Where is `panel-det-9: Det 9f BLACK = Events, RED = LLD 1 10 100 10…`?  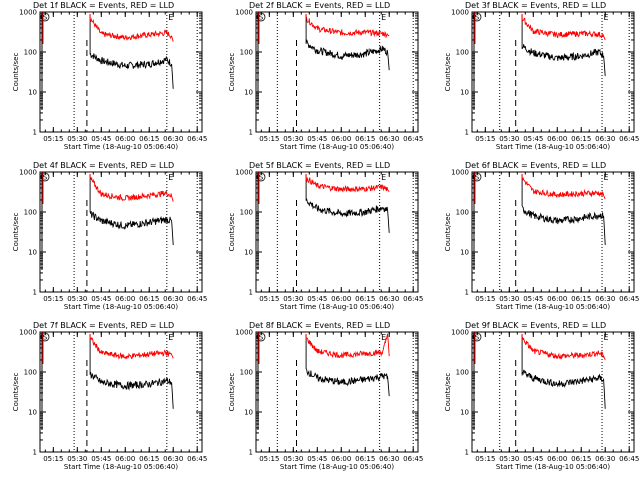 panel-det-9: Det 9f BLACK = Events, RED = LLD 1 10 100 10… is located at coordinates (541, 396).